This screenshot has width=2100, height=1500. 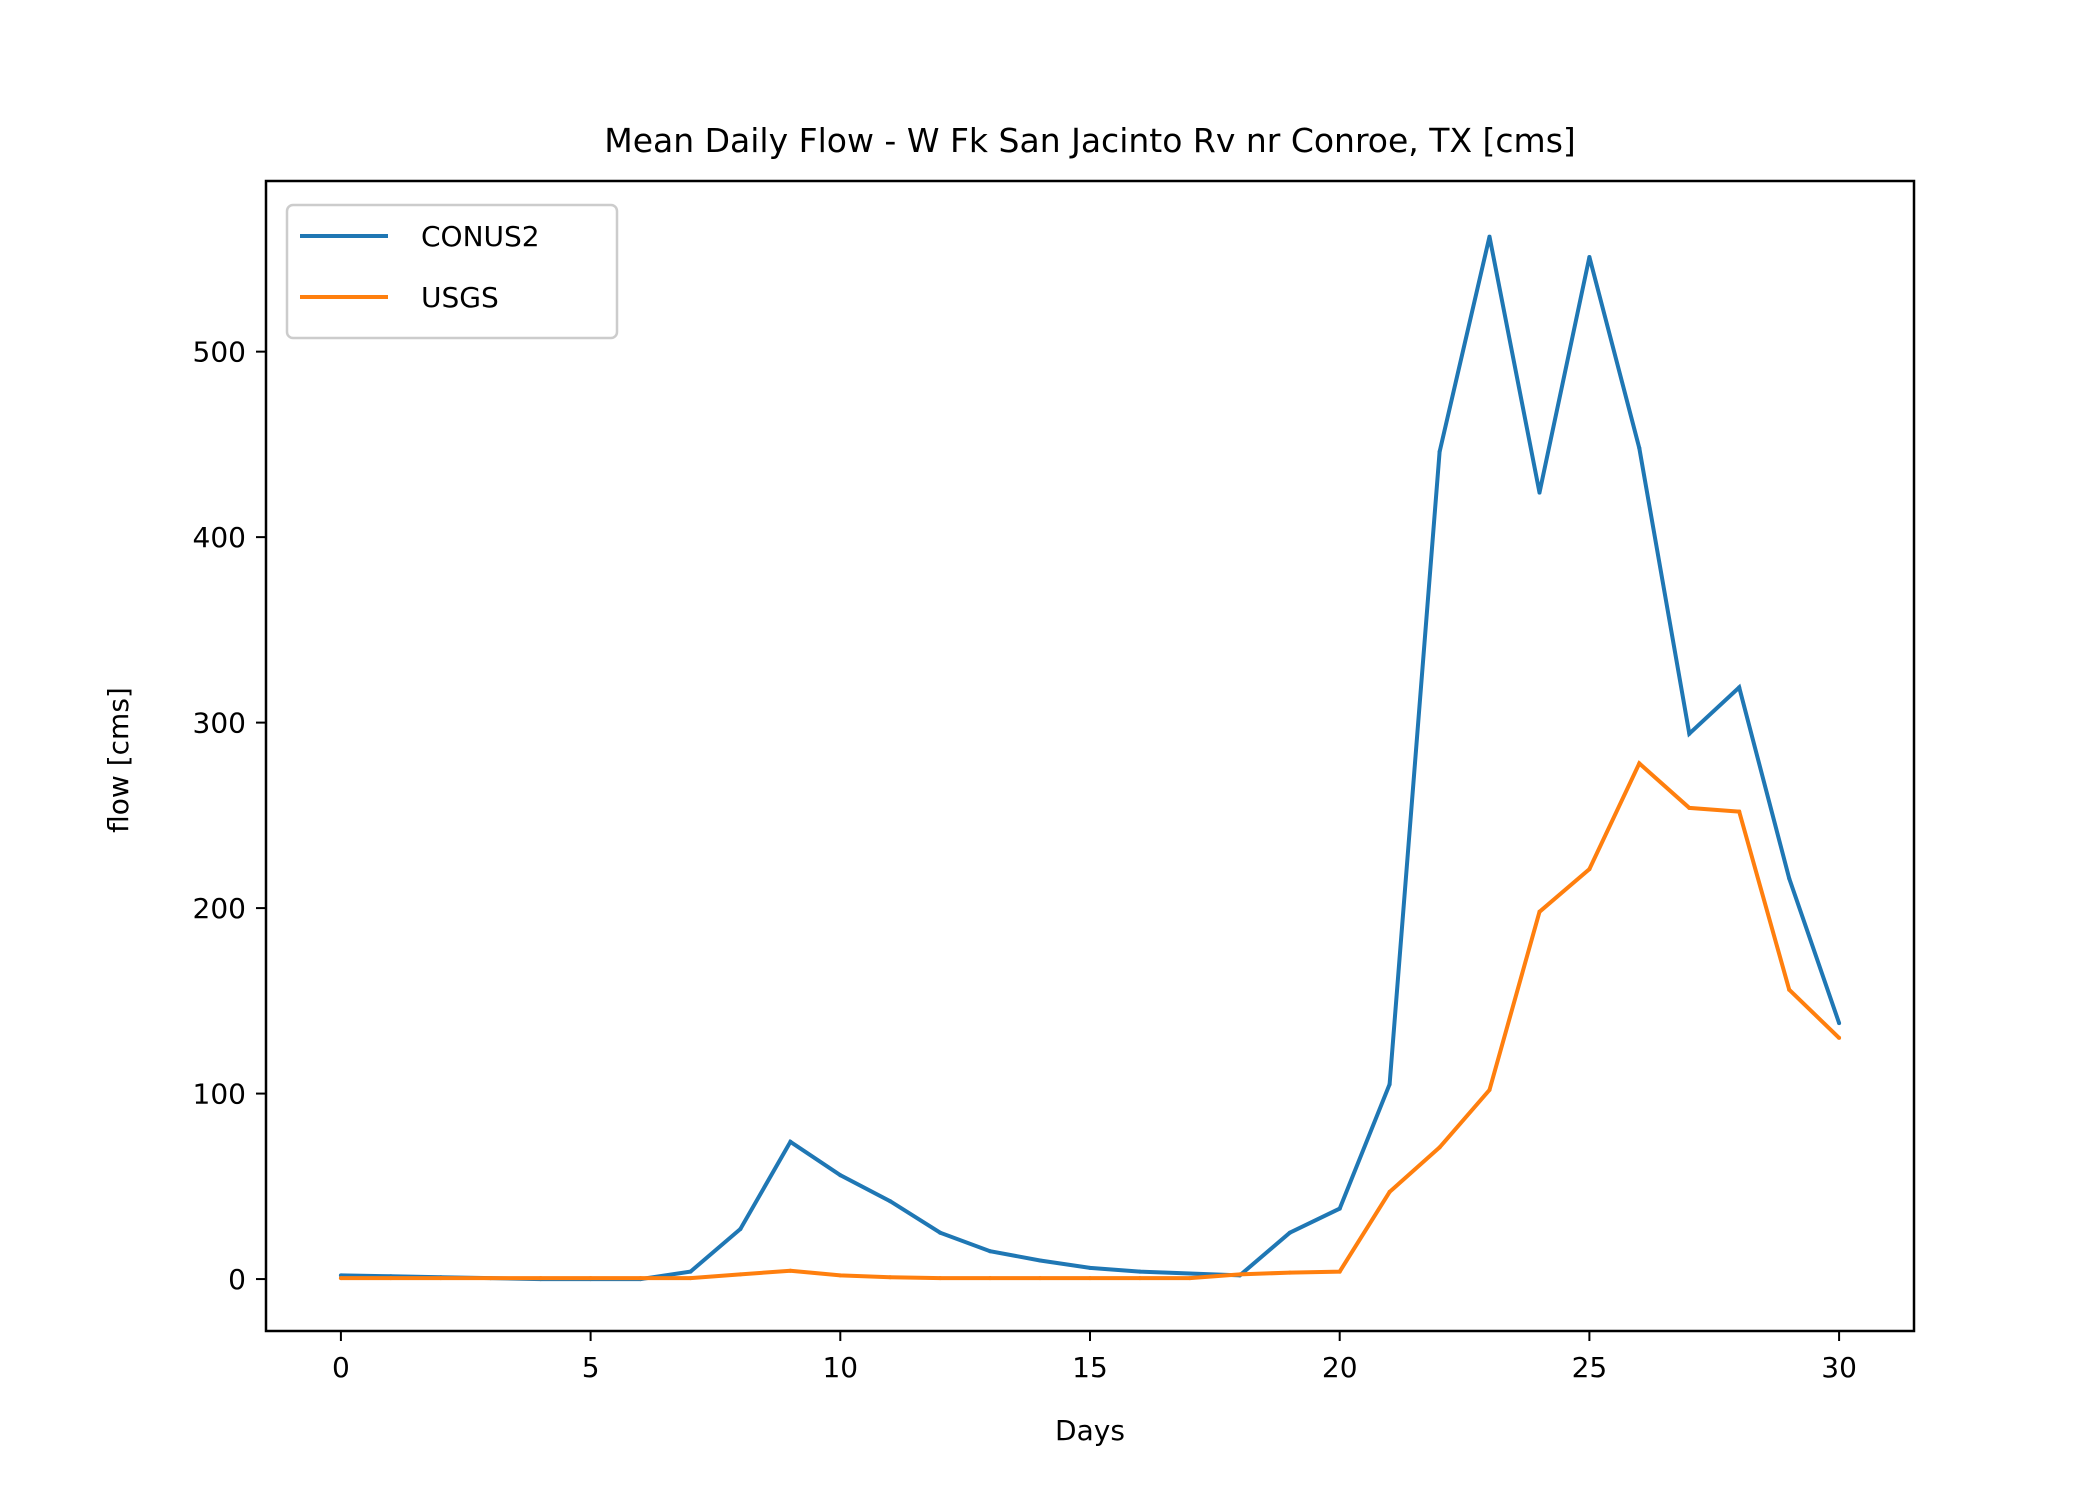 I want to click on x-tick-label: 25, so click(x=1590, y=1367).